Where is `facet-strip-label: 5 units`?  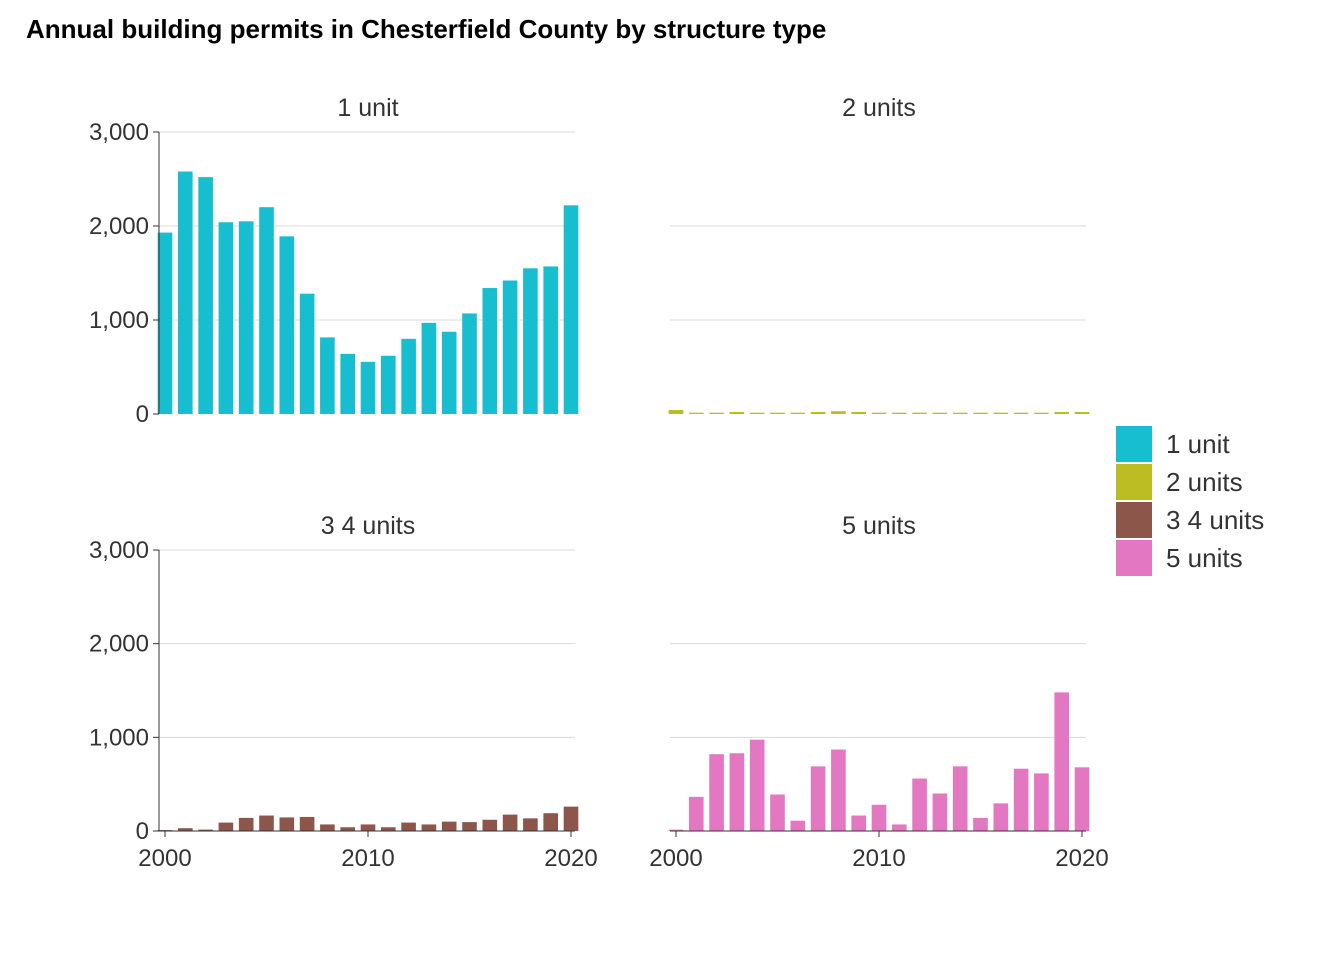 facet-strip-label: 5 units is located at coordinates (879, 526).